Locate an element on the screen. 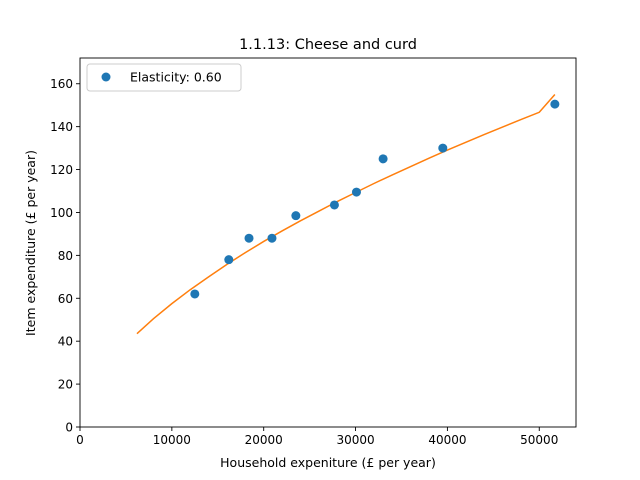  y-tick-label: 100 is located at coordinates (61, 213).